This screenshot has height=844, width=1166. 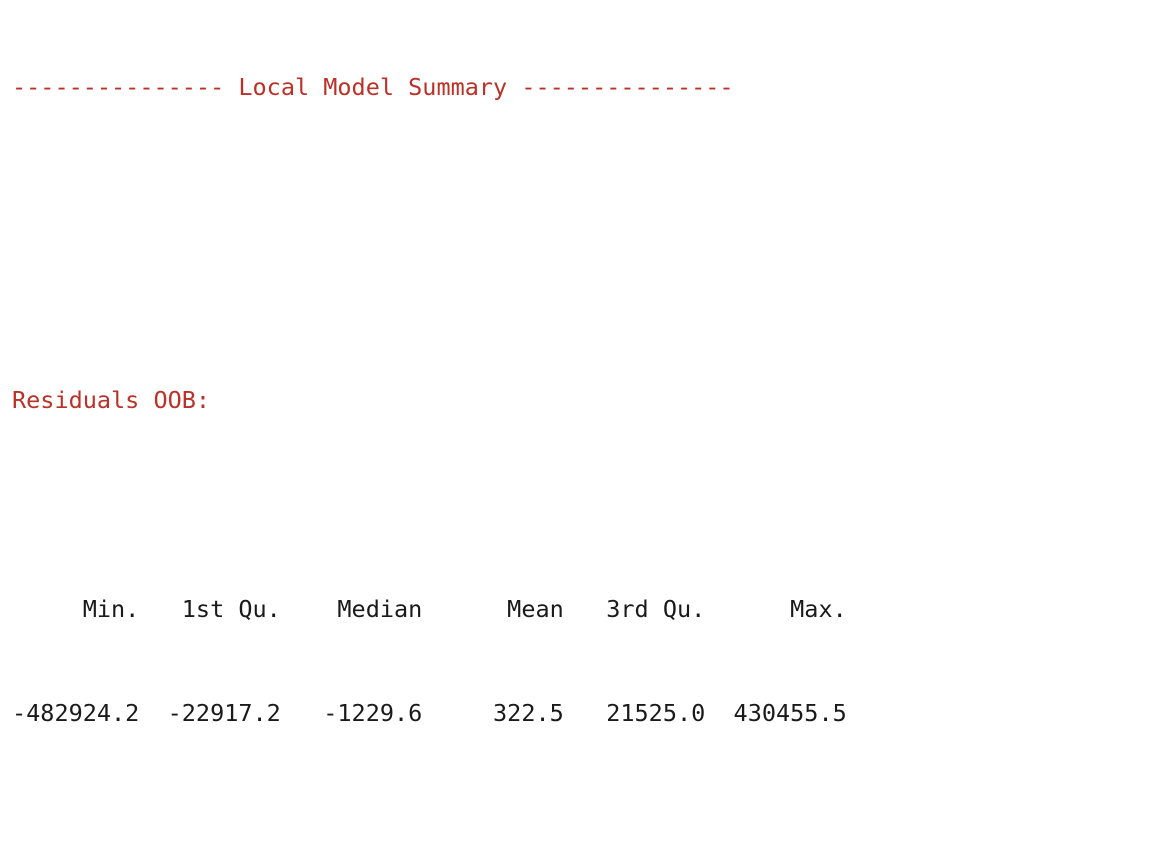 I want to click on section-title-residuals-oob: Residuals OOB:, so click(x=111, y=399).